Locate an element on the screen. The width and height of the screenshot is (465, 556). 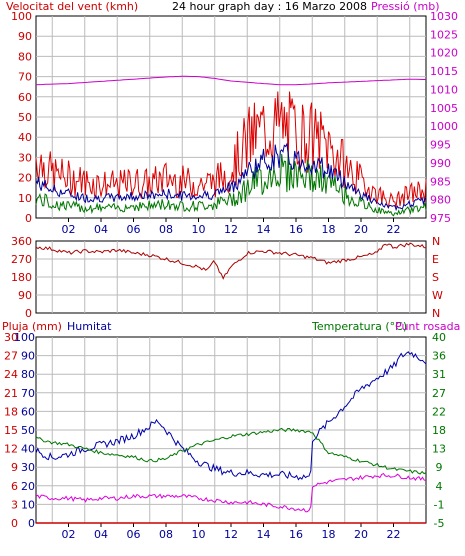
wind-x-tick-label: 20 is located at coordinates (361, 229).